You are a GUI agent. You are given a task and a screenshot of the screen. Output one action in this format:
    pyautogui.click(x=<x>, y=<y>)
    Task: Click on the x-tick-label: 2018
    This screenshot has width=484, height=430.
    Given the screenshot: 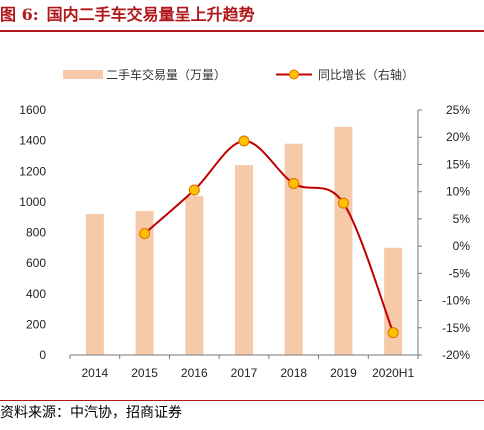 What is the action you would take?
    pyautogui.click(x=293, y=373)
    